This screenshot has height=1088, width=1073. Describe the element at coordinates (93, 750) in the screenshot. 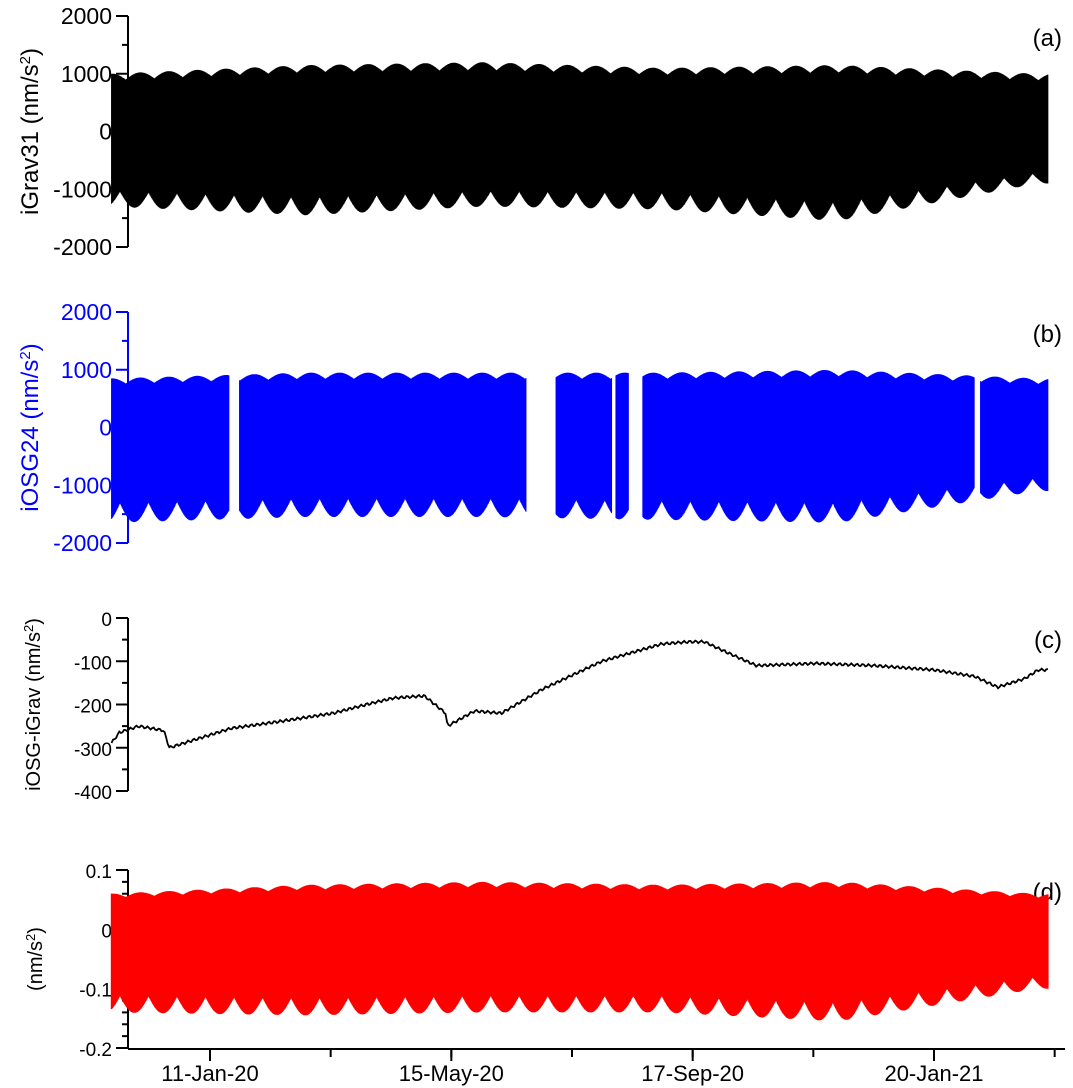

I see `y-tick-label: -300` at that location.